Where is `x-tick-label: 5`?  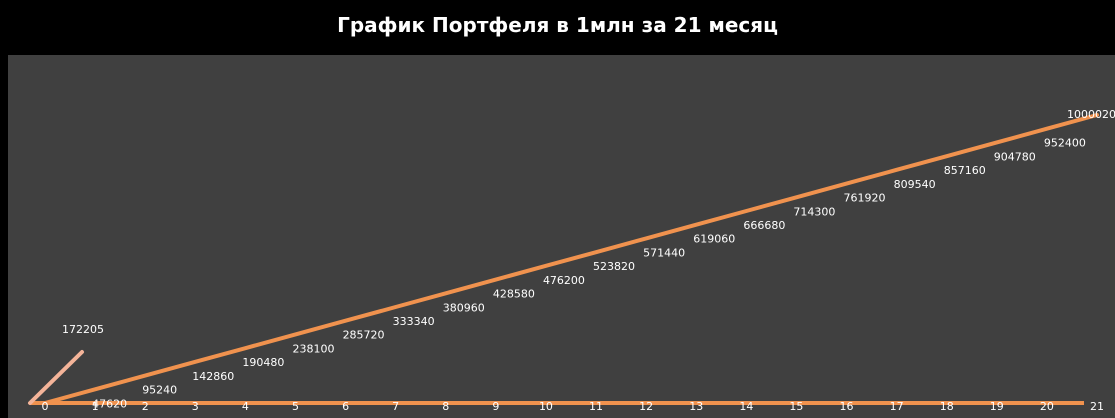
x-tick-label: 5 is located at coordinates (295, 406).